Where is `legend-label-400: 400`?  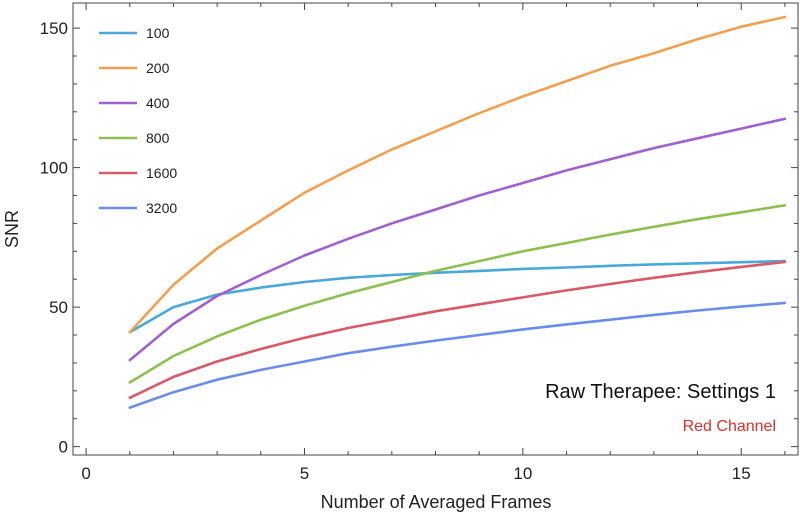 legend-label-400: 400 is located at coordinates (158, 103).